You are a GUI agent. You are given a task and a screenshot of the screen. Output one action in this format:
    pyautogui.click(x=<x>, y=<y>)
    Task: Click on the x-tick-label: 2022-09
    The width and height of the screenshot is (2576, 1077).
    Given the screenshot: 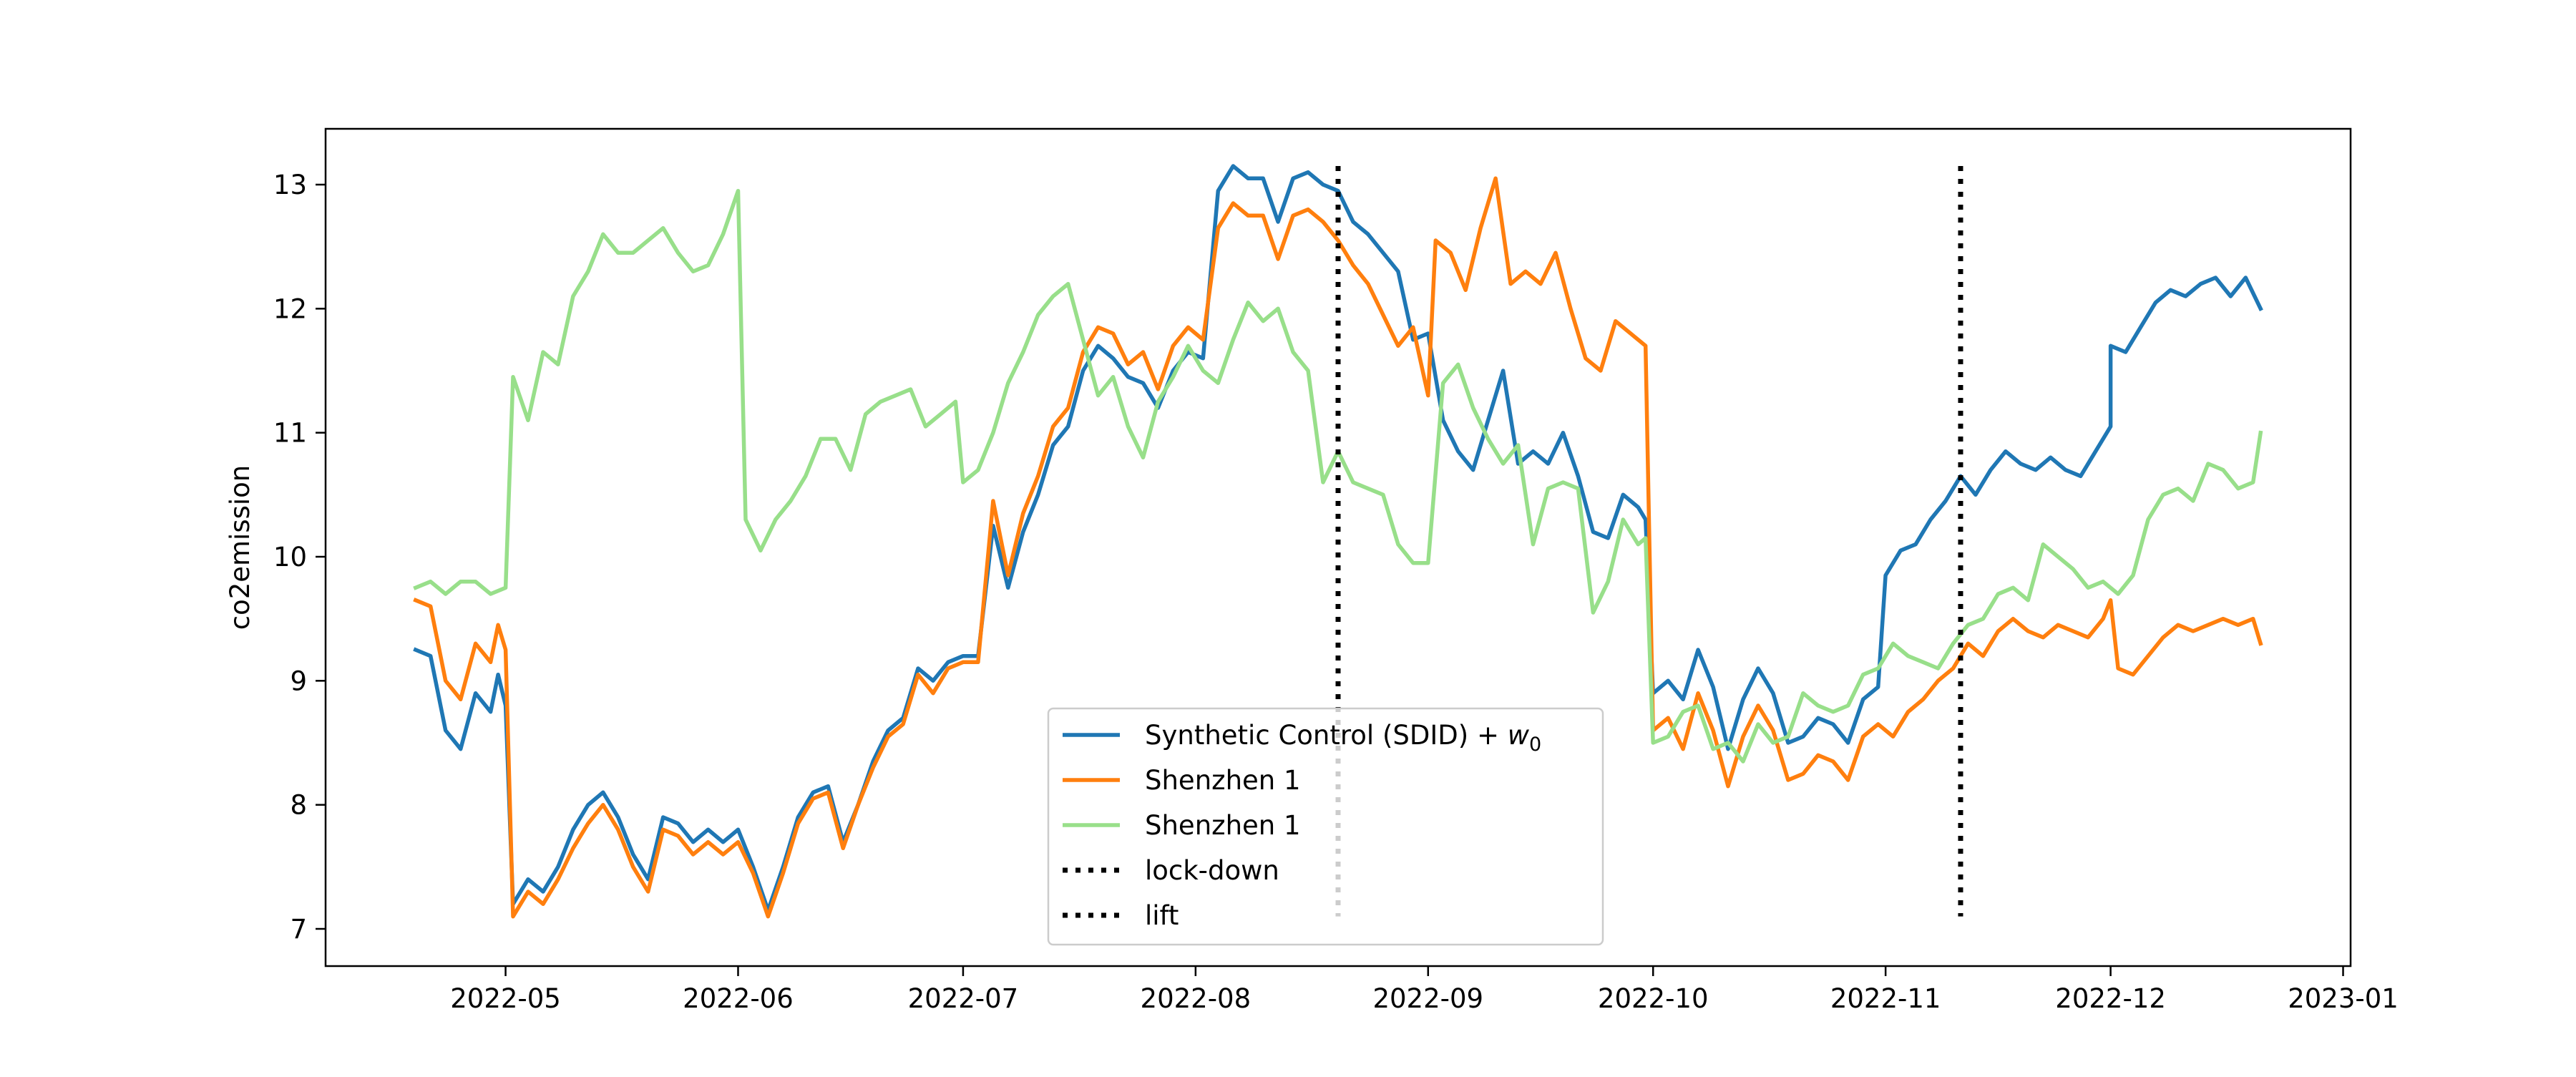 What is the action you would take?
    pyautogui.click(x=1427, y=998)
    